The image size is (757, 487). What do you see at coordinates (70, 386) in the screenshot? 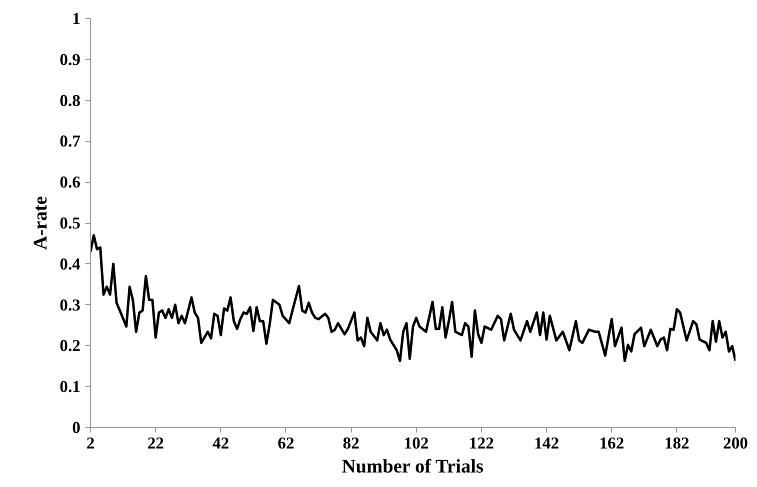
I see `y-tick-label: 0.1` at bounding box center [70, 386].